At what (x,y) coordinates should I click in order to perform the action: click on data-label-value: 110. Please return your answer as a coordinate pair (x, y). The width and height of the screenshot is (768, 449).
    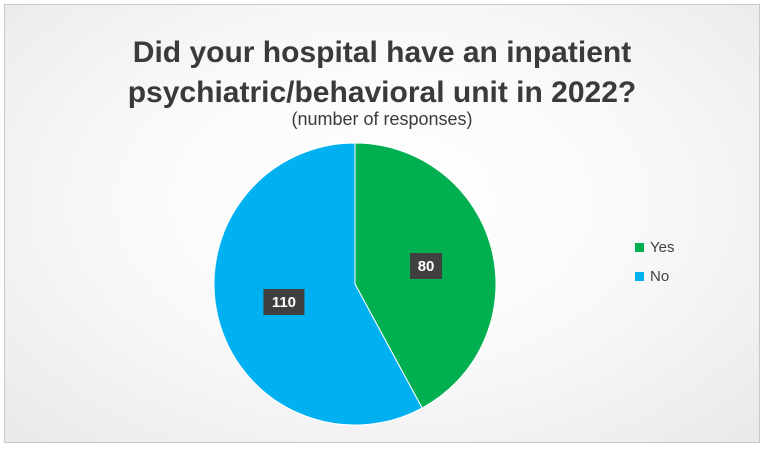
    Looking at the image, I should click on (284, 302).